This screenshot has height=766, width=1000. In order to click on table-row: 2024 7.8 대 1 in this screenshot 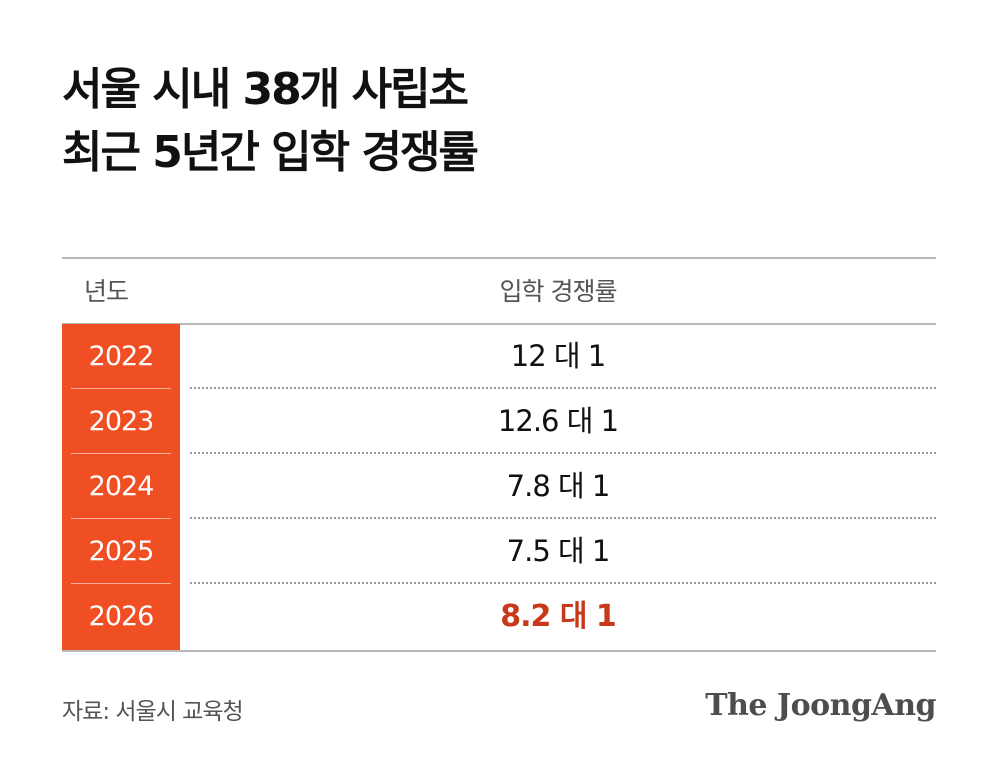, I will do `click(499, 486)`.